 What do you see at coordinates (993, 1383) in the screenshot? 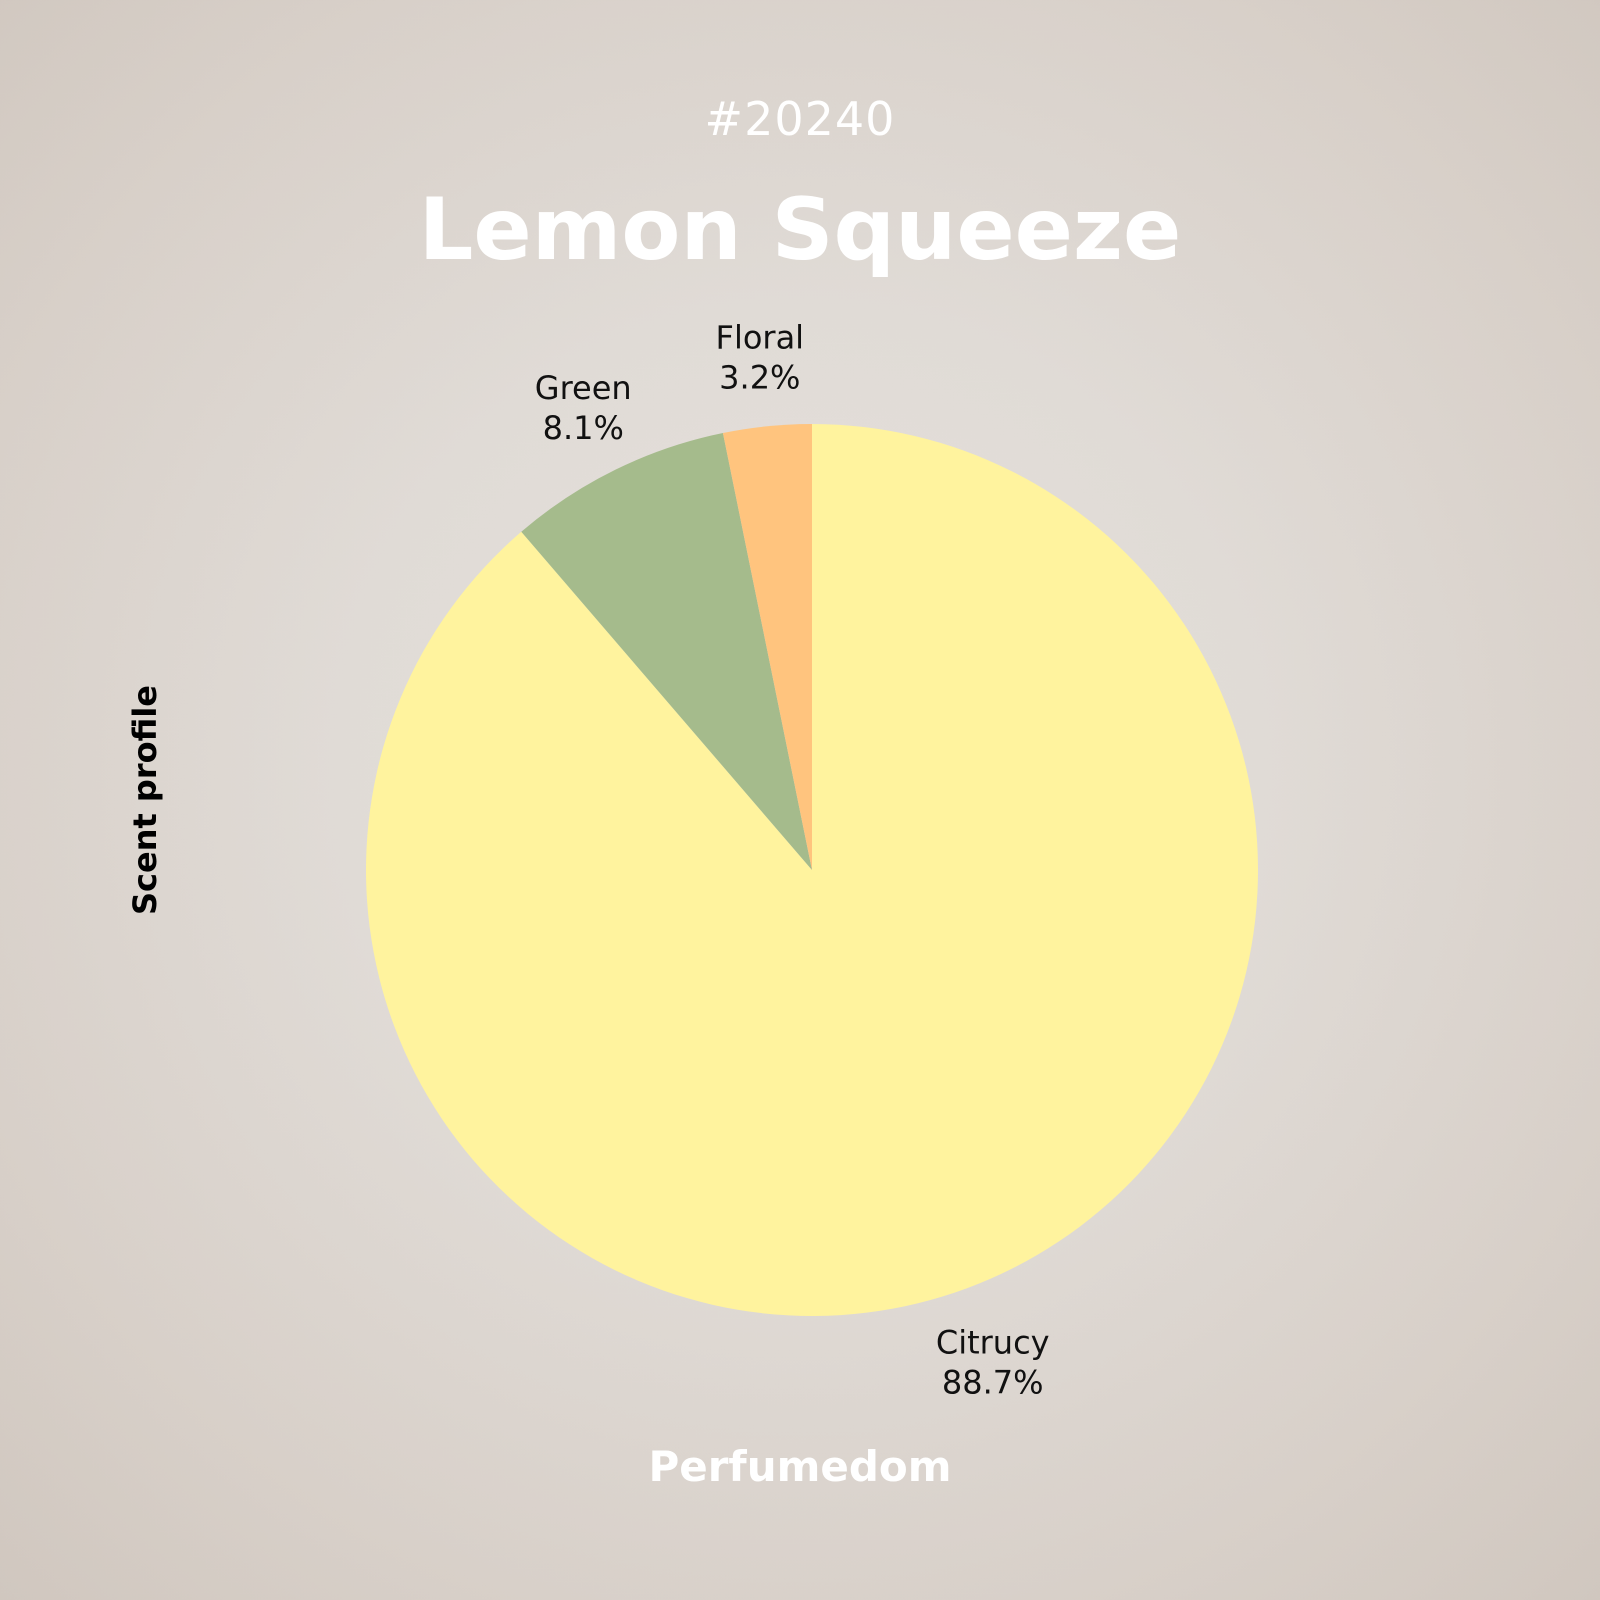
I see `slice-value-citrucy: 88.7%` at bounding box center [993, 1383].